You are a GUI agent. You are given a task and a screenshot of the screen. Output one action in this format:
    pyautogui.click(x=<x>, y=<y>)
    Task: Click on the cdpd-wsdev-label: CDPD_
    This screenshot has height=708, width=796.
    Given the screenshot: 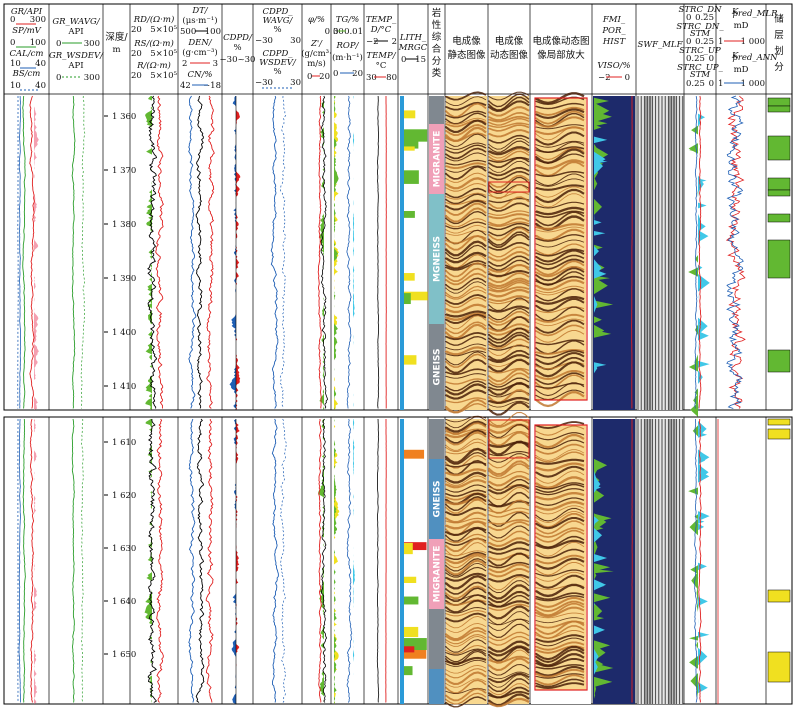 What is the action you would take?
    pyautogui.click(x=277, y=54)
    